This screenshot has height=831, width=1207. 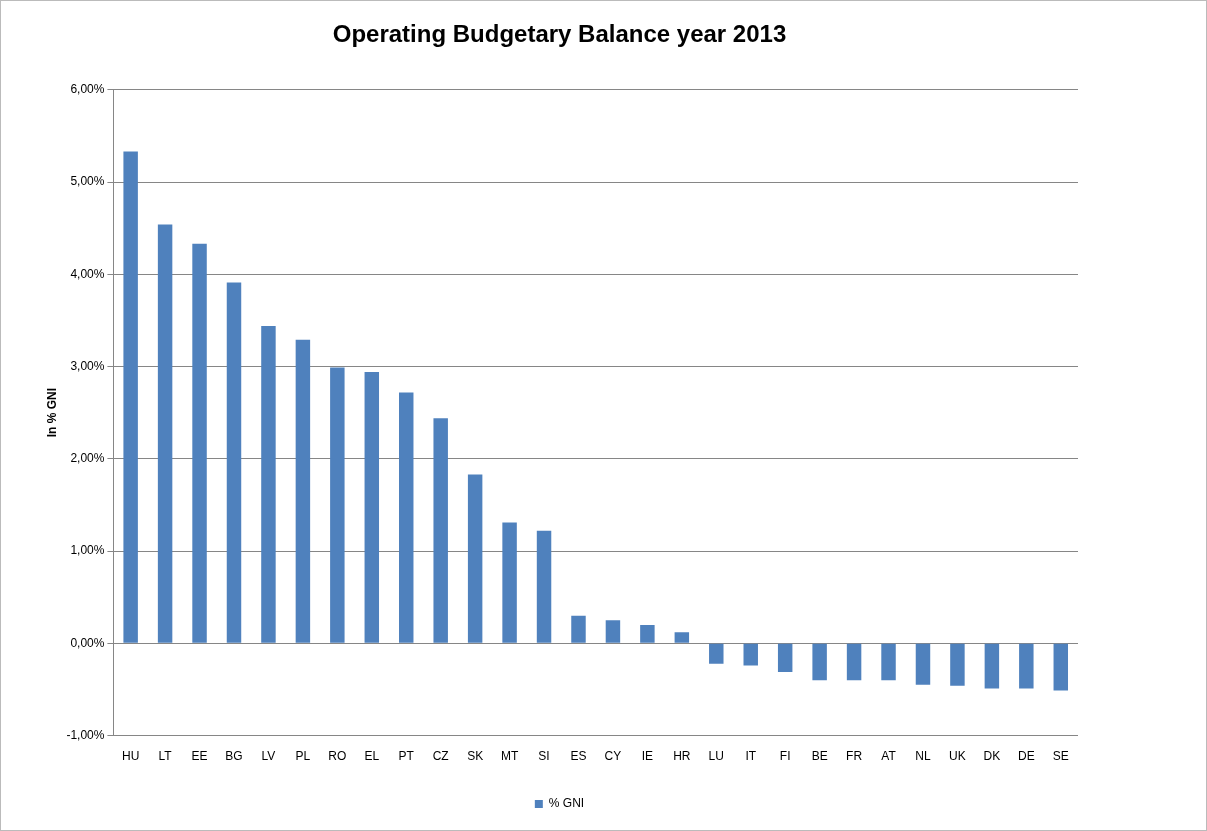 I want to click on x-tick-label: HR, so click(x=682, y=756).